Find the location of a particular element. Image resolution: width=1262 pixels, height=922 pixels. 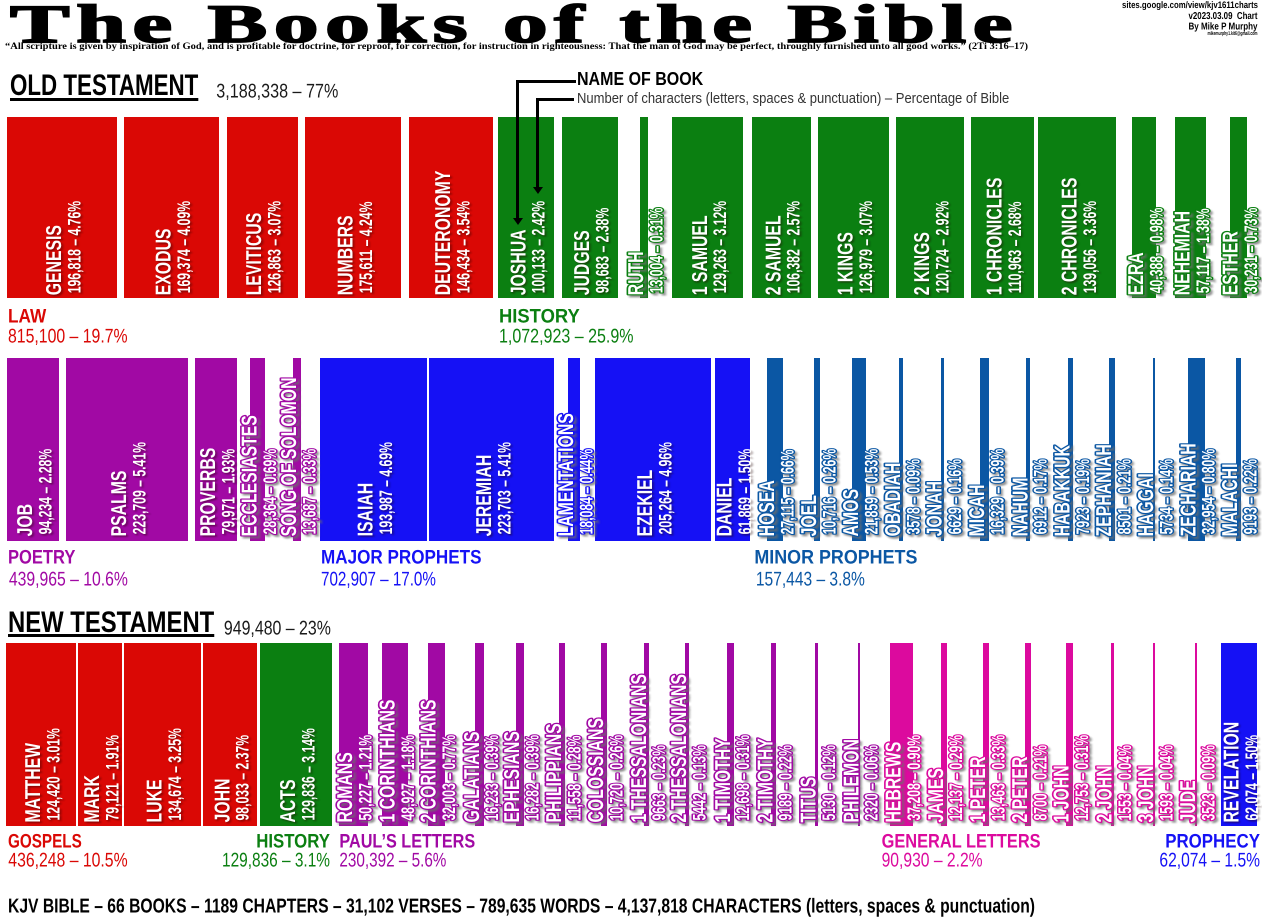

svg-text: 50,227 – 1.21% is located at coordinates (368, 780).